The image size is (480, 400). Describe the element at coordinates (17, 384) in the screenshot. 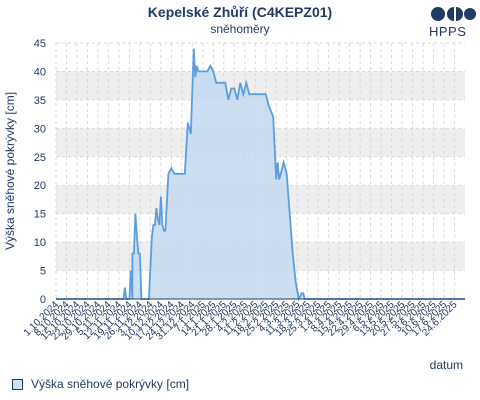

I see `legend-swatch` at that location.